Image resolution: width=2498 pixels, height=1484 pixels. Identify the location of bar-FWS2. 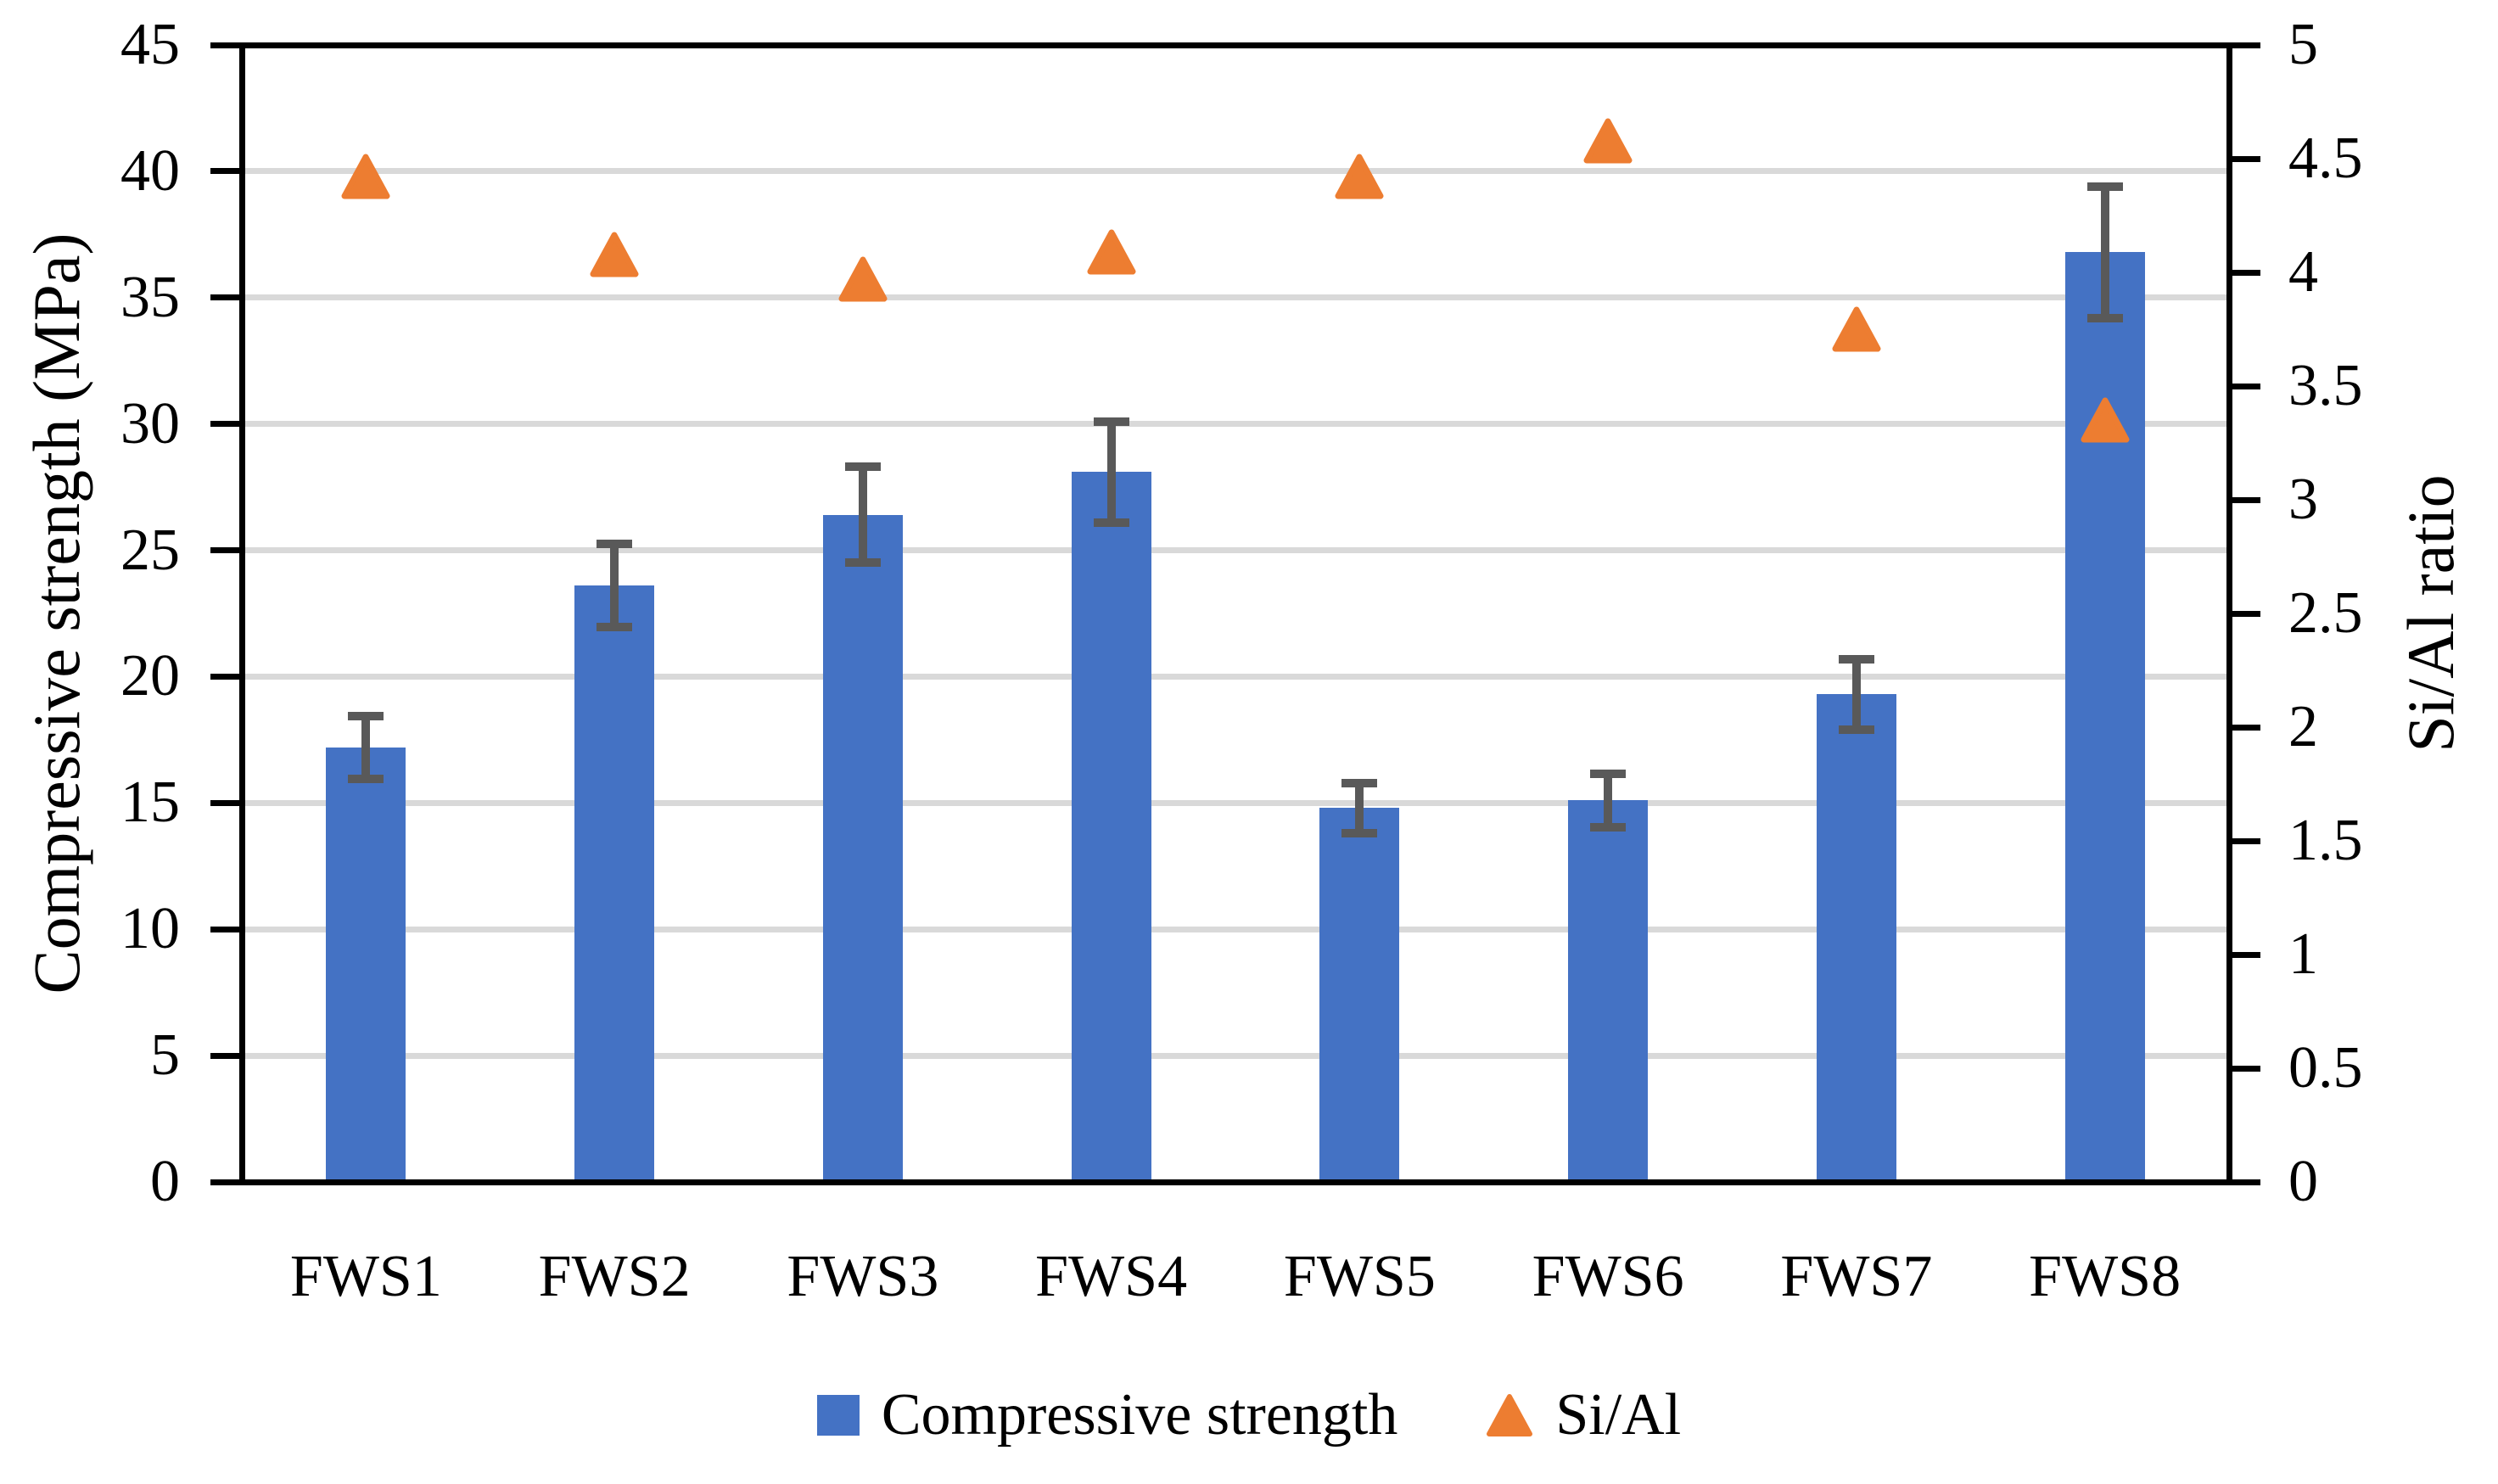
(614, 883).